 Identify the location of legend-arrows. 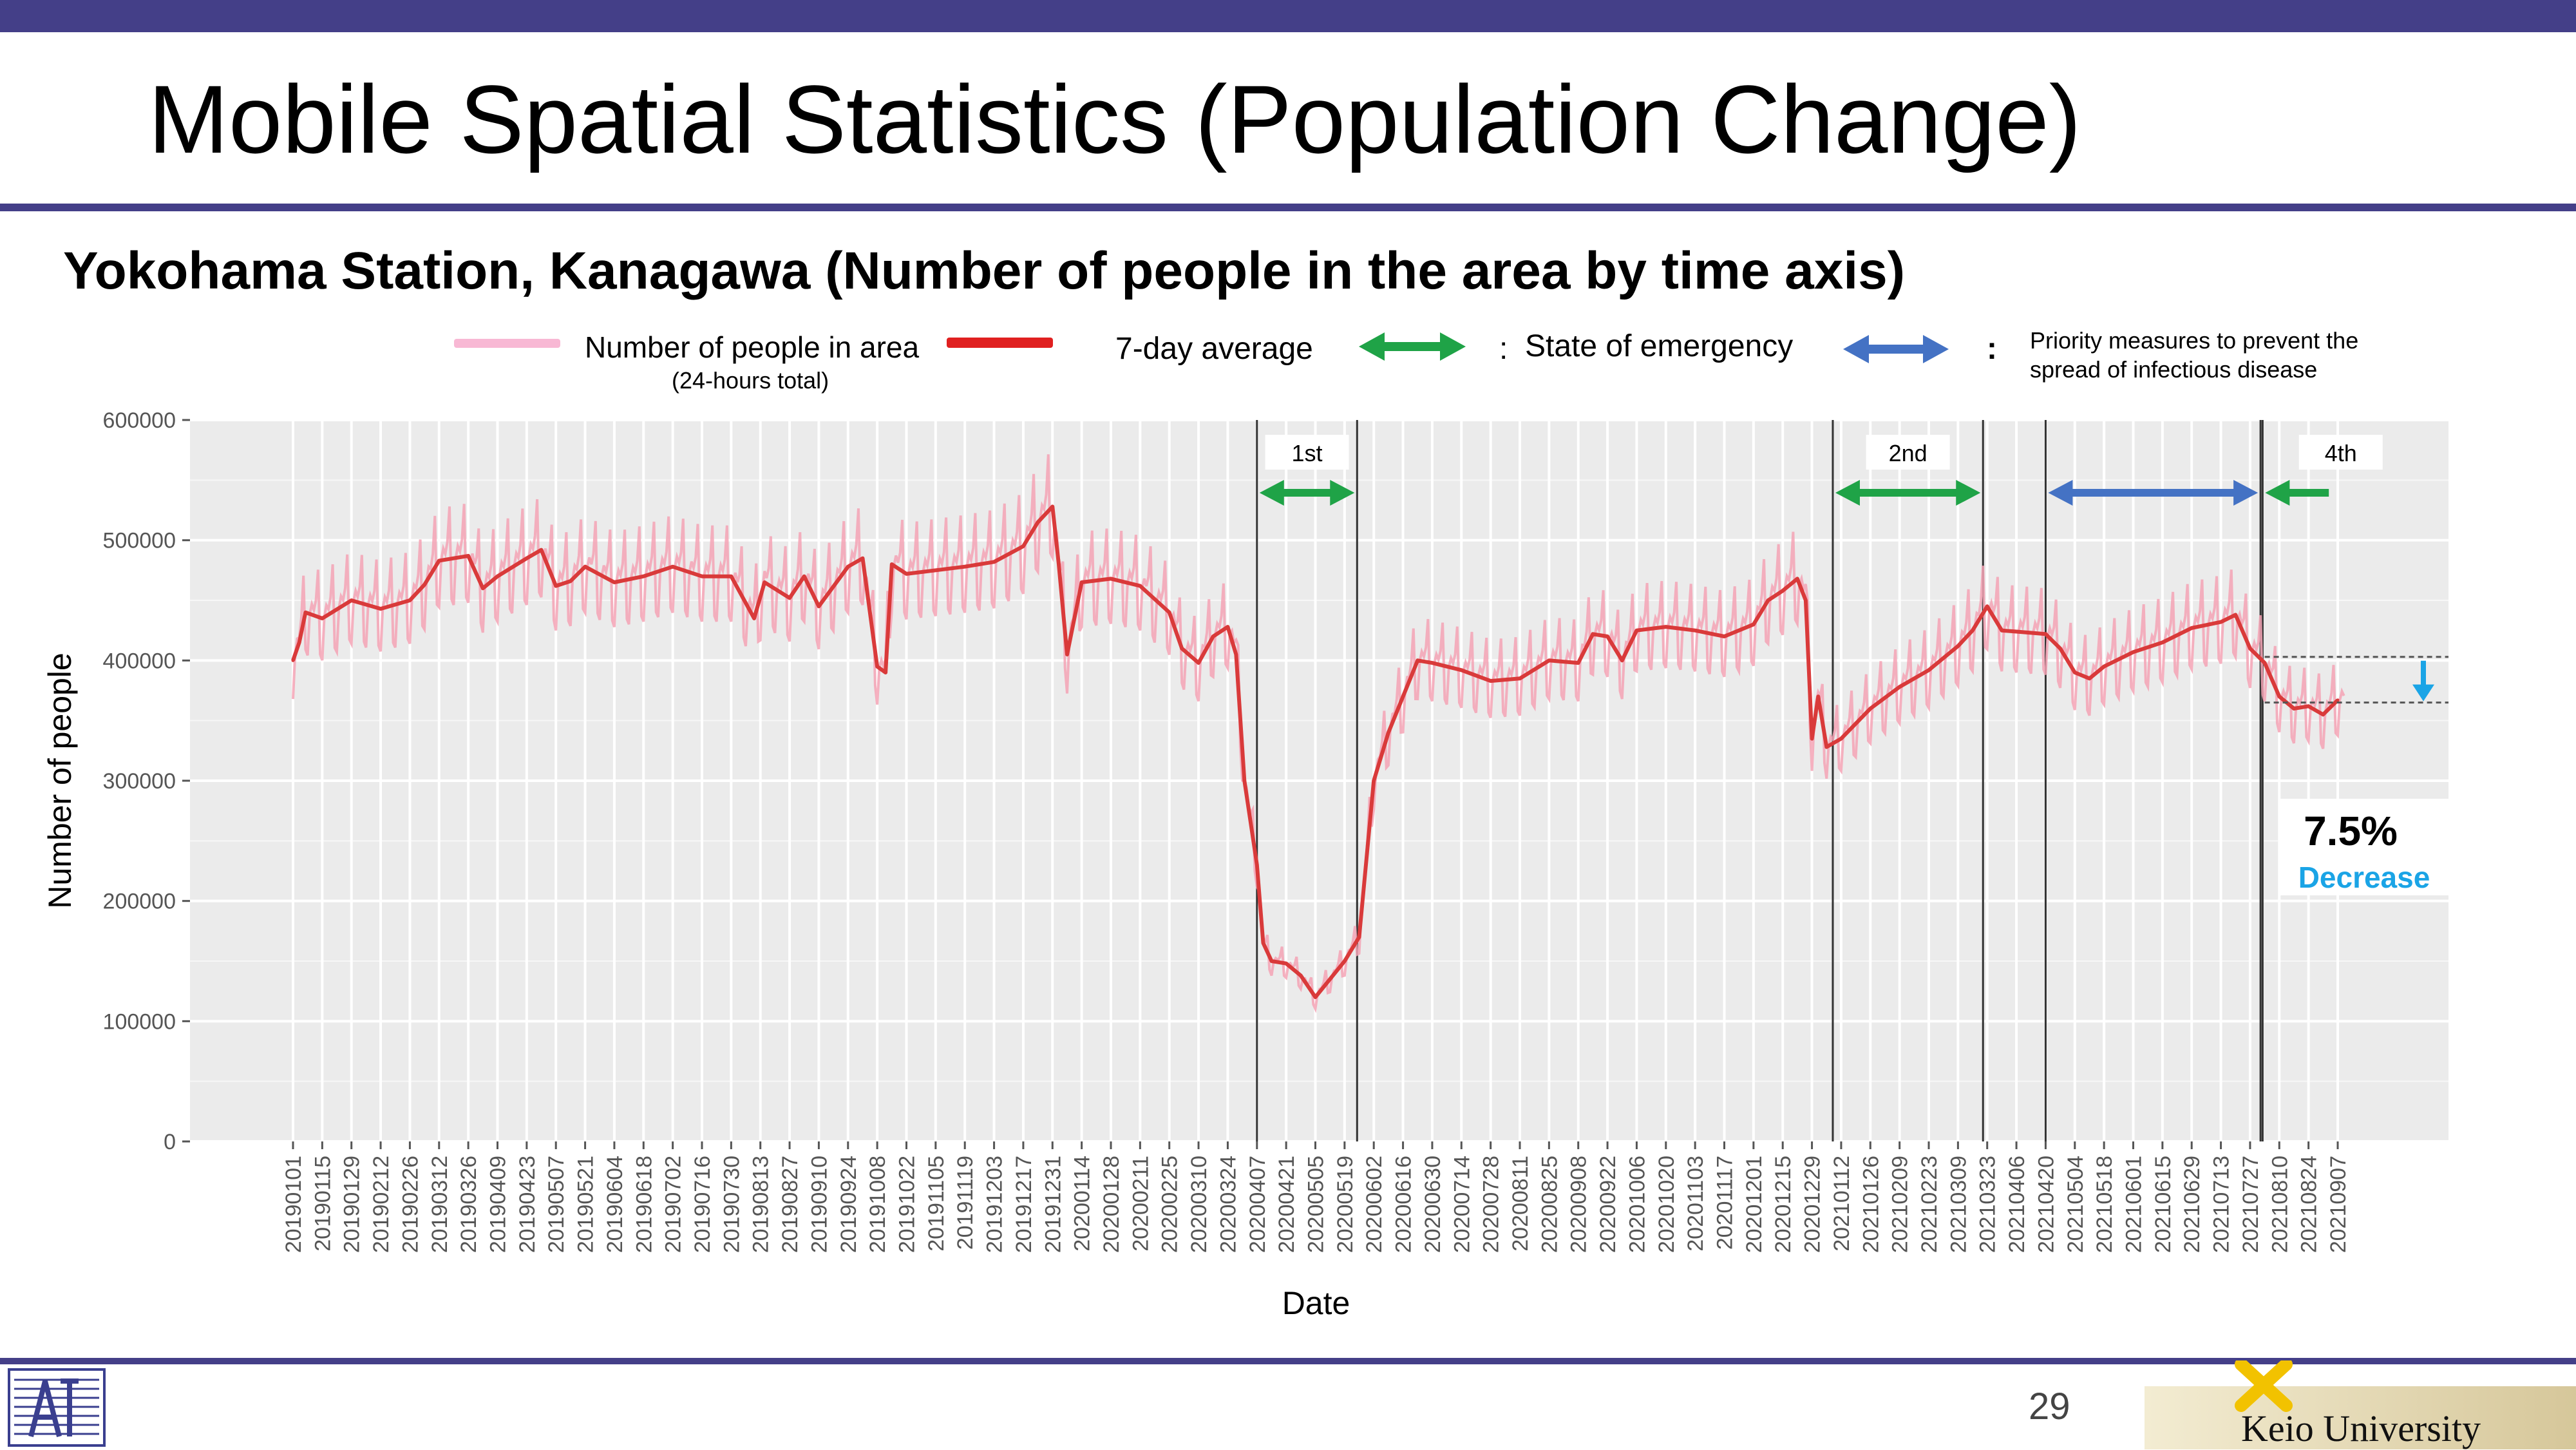
(1654, 348).